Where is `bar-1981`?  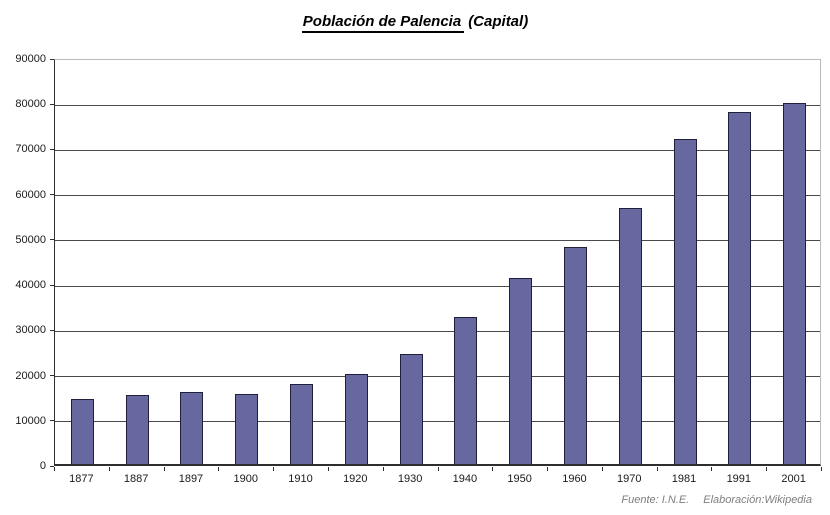
bar-1981 is located at coordinates (685, 301).